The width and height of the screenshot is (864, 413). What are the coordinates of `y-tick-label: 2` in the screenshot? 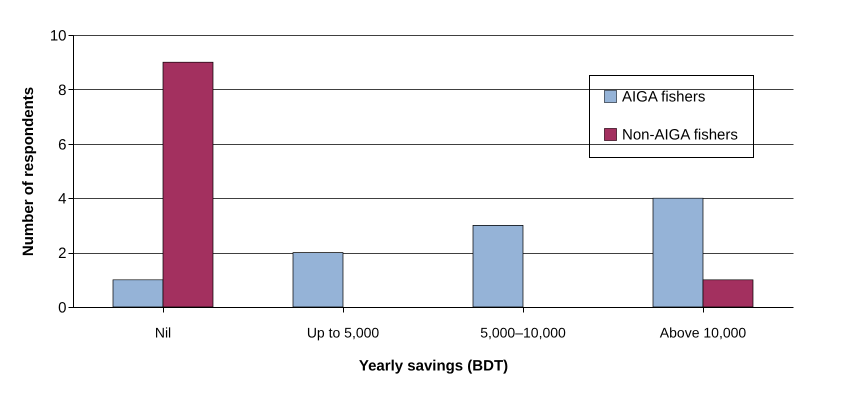 It's located at (62, 253).